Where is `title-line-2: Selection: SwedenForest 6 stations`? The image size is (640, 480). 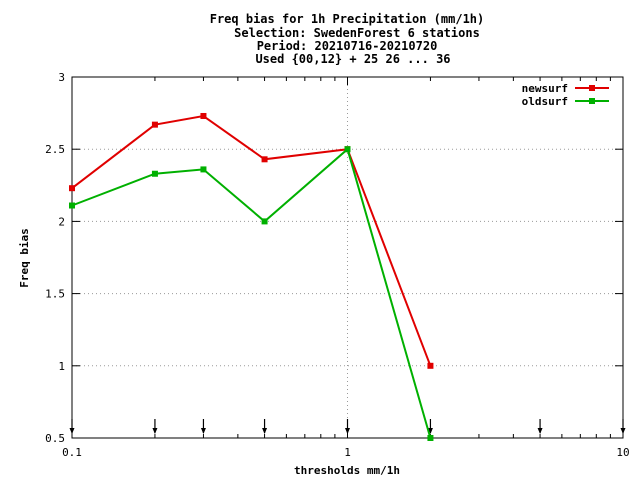
title-line-2: Selection: SwedenForest 6 stations is located at coordinates (357, 33).